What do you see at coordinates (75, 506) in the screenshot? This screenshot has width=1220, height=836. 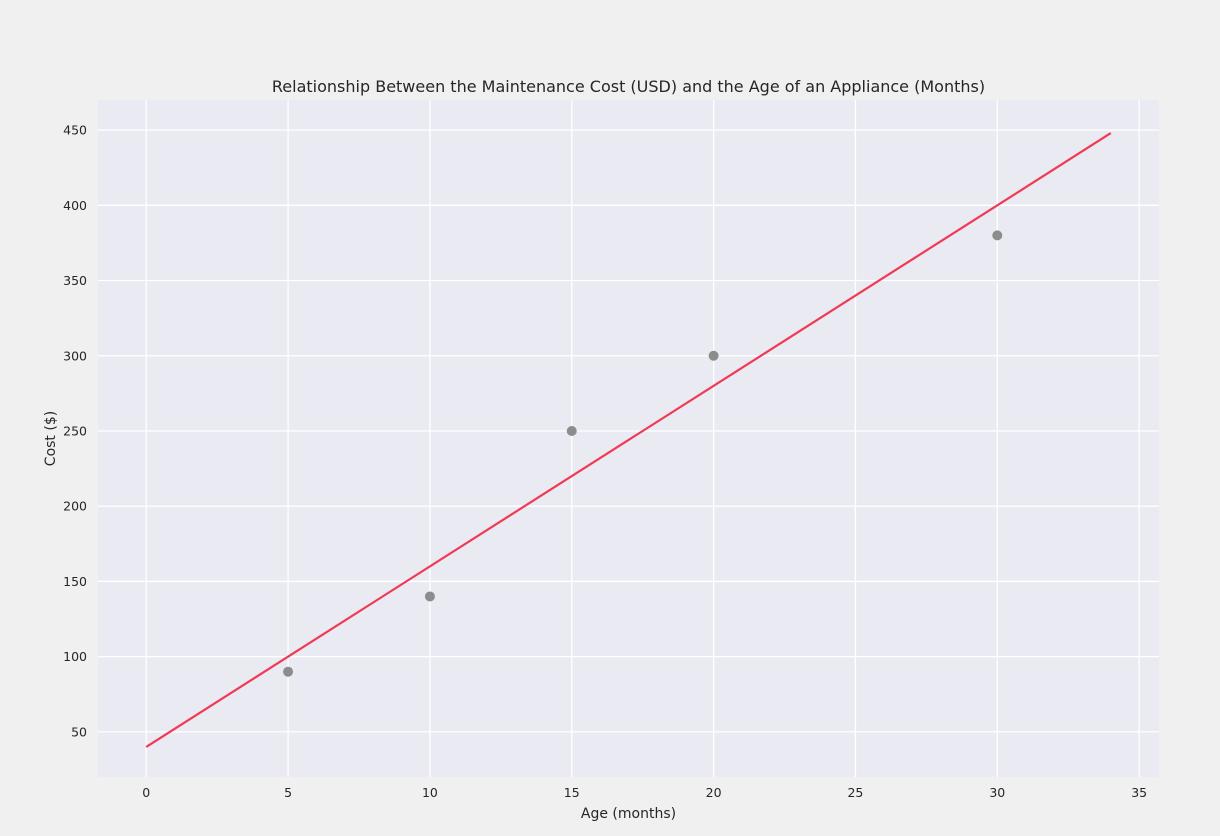 I see `y-tick-label: 200` at bounding box center [75, 506].